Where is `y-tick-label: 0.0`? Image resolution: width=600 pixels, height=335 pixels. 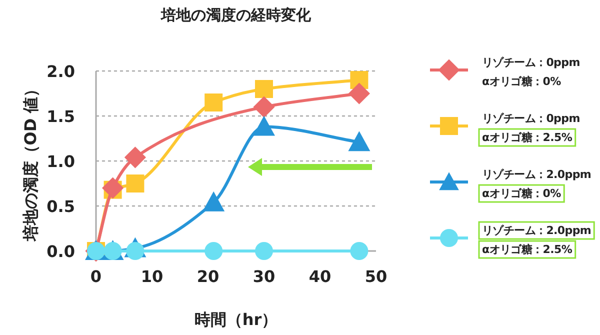
y-tick-label: 0.0 is located at coordinates (60, 251).